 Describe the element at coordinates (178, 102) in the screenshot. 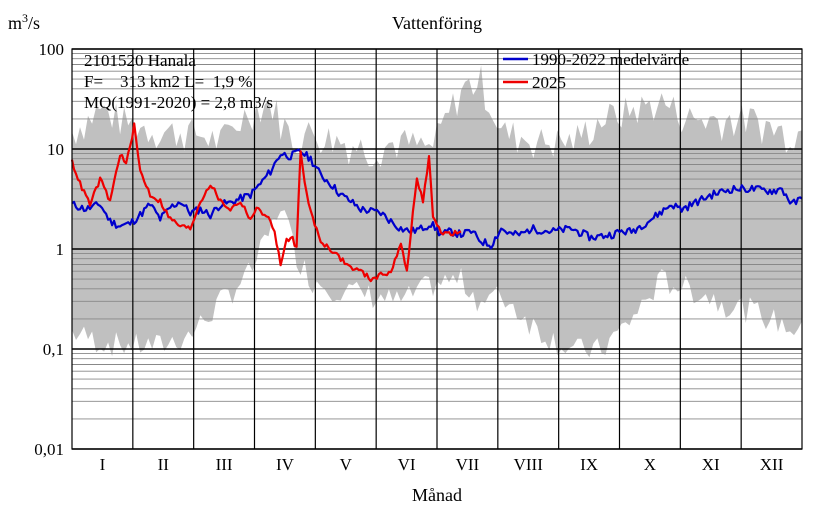

I see `info-line-mq: MQ(1991-2020) = 2,8 m3/s` at that location.